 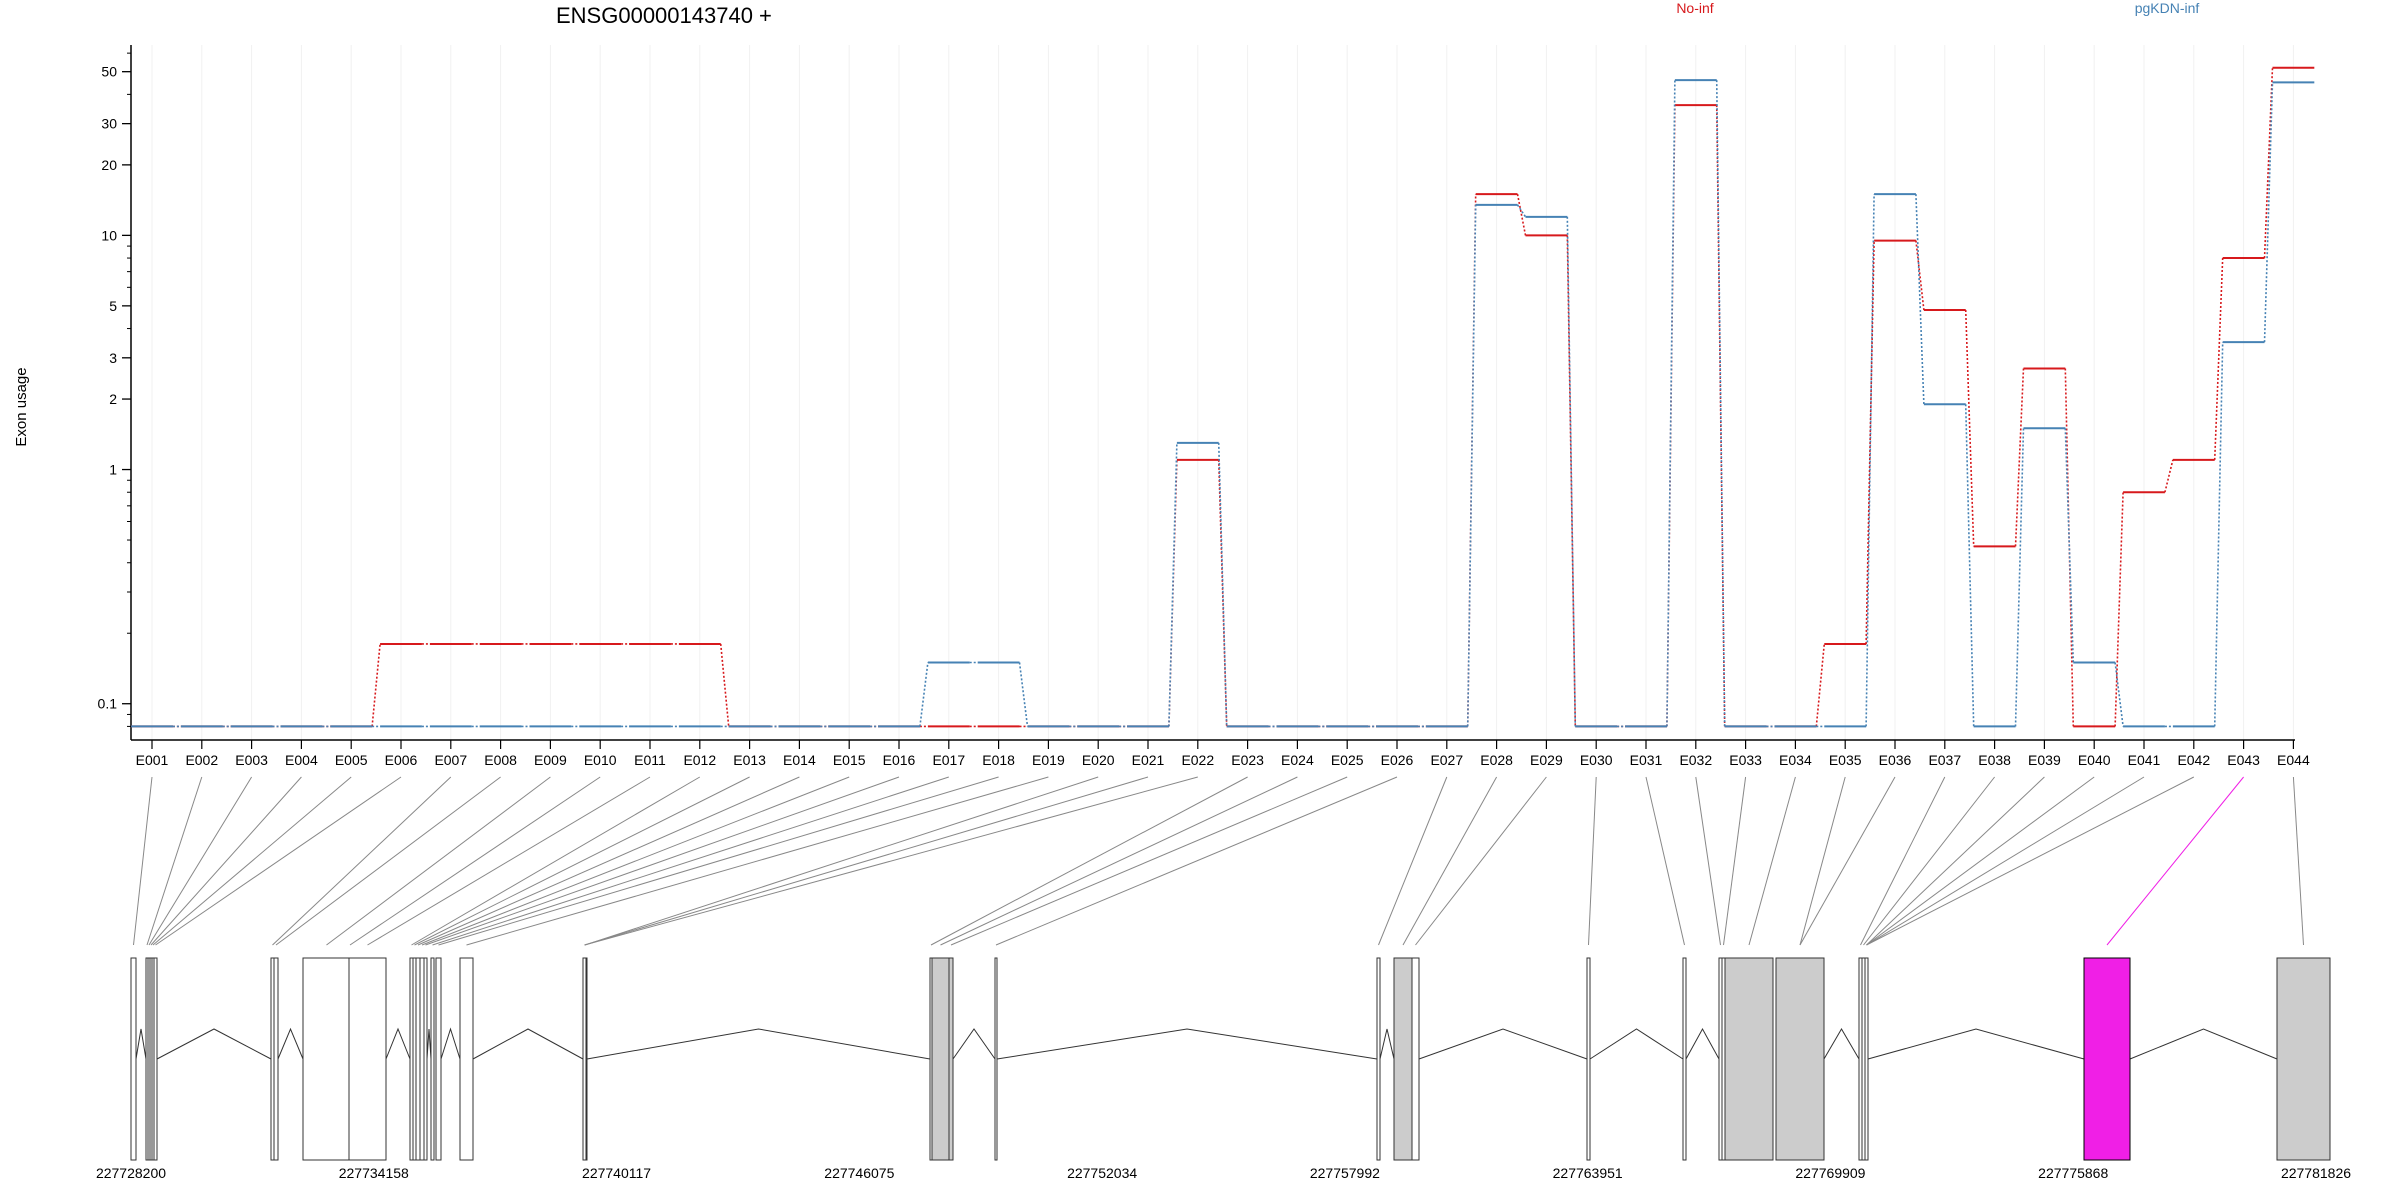 I want to click on exon-box-e011, so click(x=367, y=1059).